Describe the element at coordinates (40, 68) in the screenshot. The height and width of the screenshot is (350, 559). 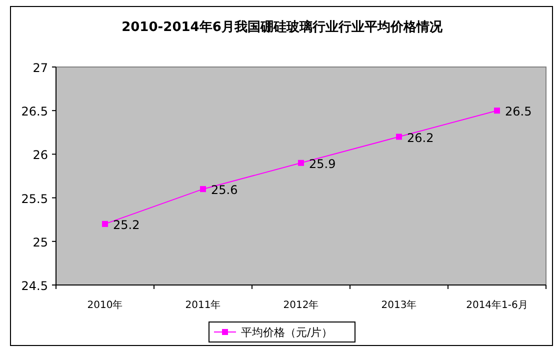
I see `y-tick-label: 27` at that location.